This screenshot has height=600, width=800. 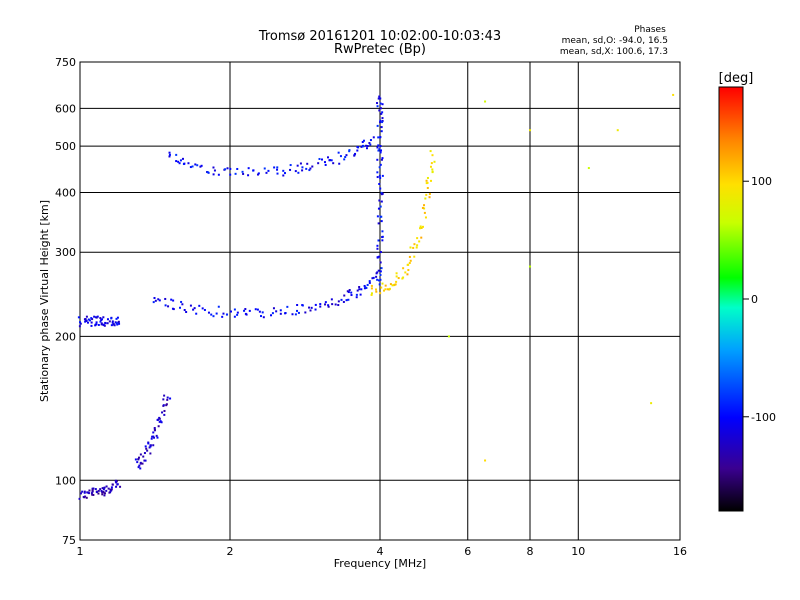 I want to click on colorbar-tick-label: 100, so click(x=761, y=181).